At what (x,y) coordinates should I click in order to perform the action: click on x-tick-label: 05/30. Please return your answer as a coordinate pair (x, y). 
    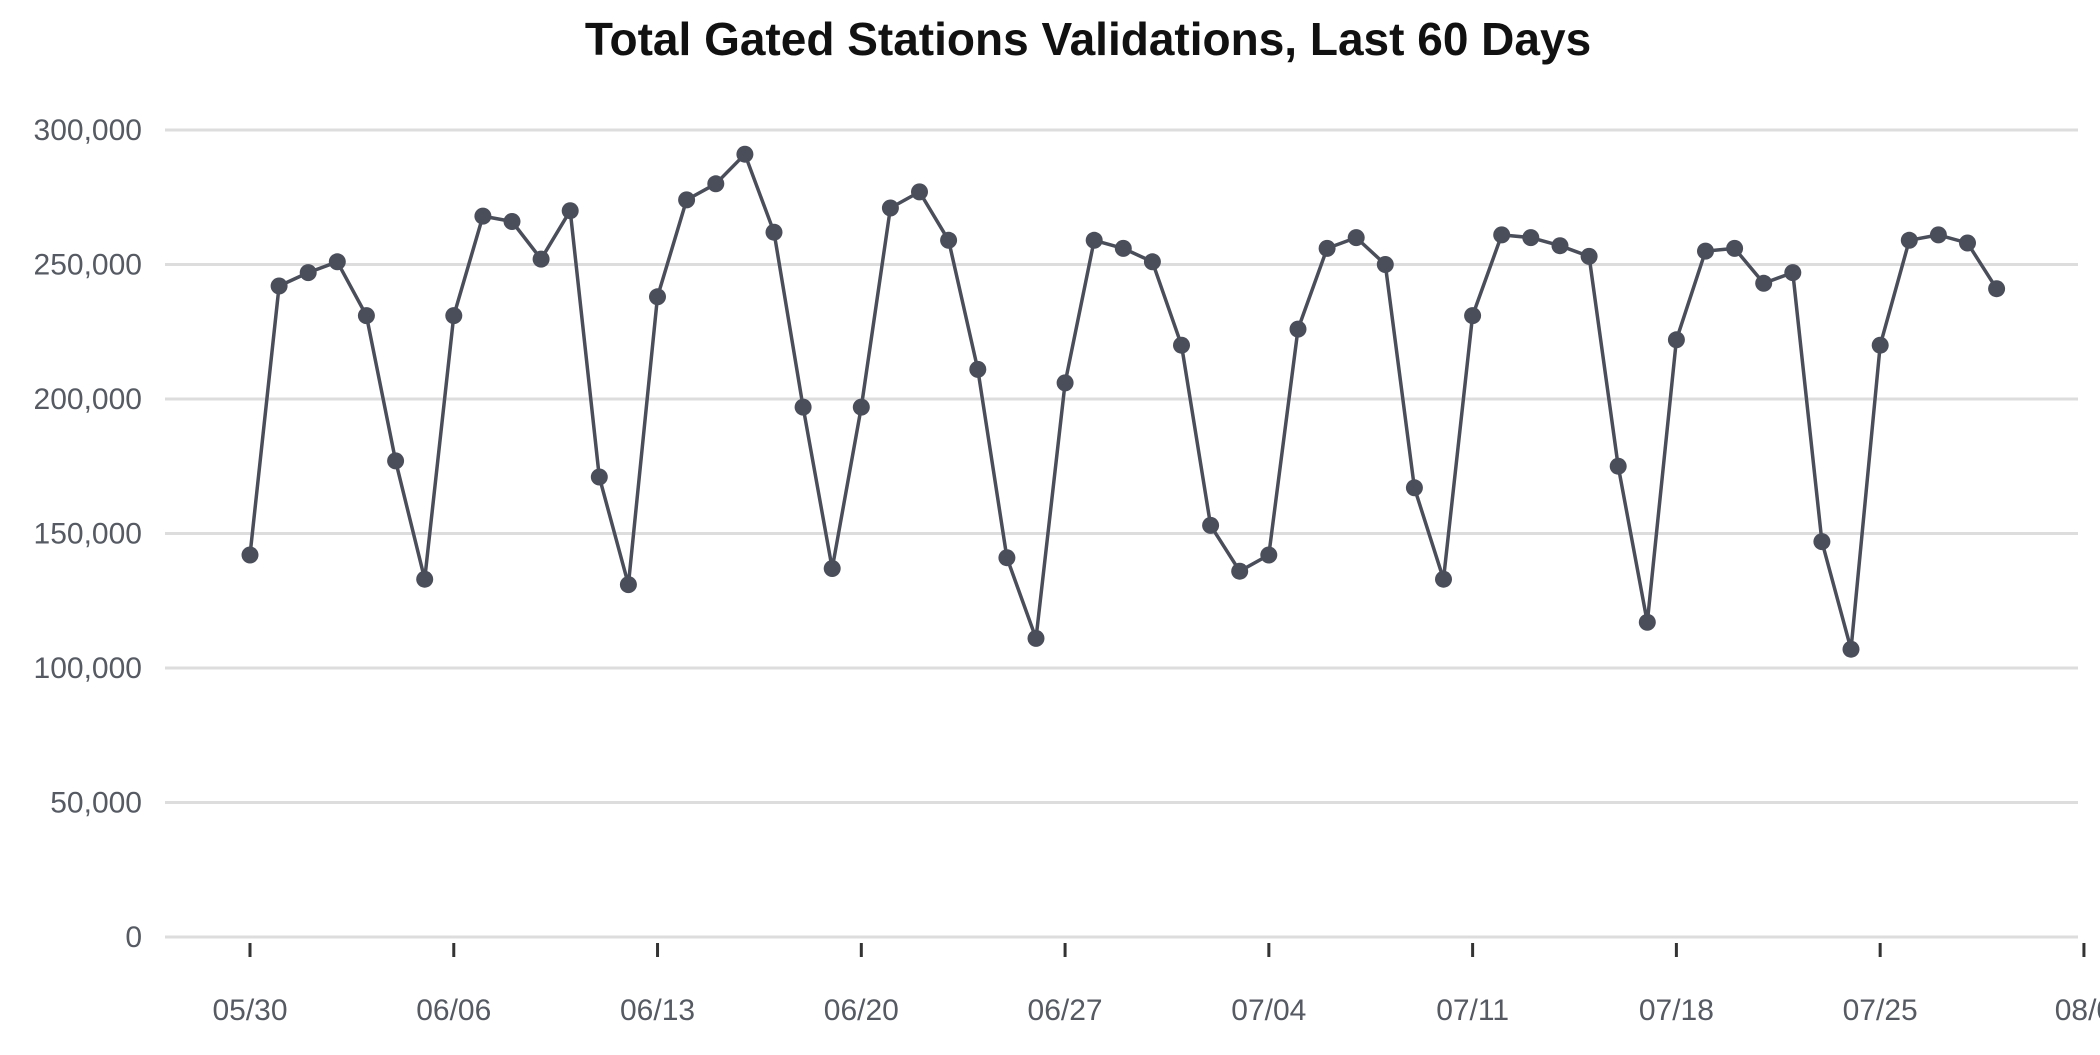
    Looking at the image, I should click on (249, 1010).